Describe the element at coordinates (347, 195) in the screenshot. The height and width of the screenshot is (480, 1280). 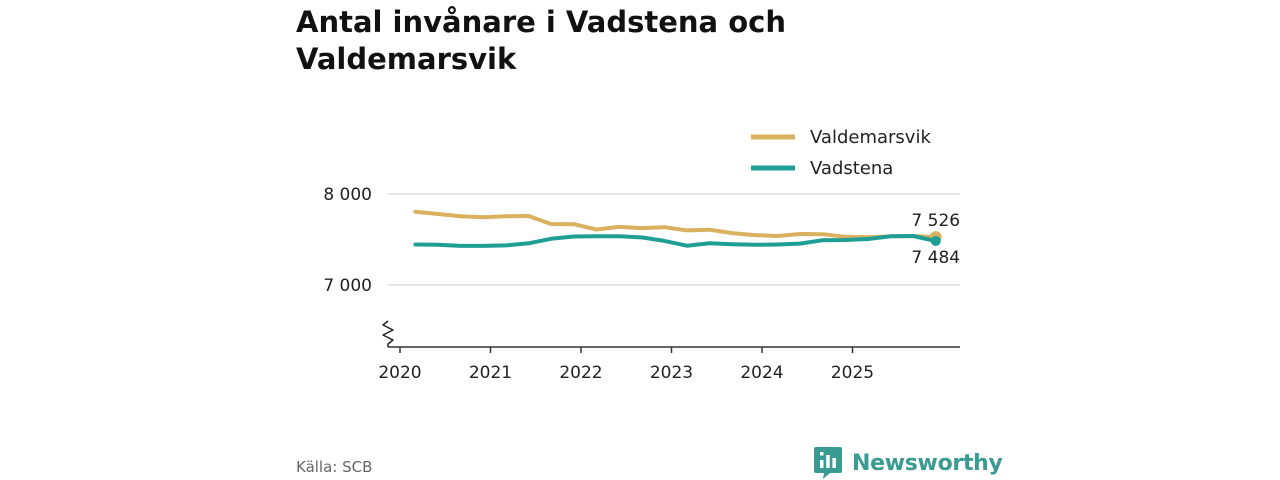
I see `y-tick-label: 8 000` at that location.